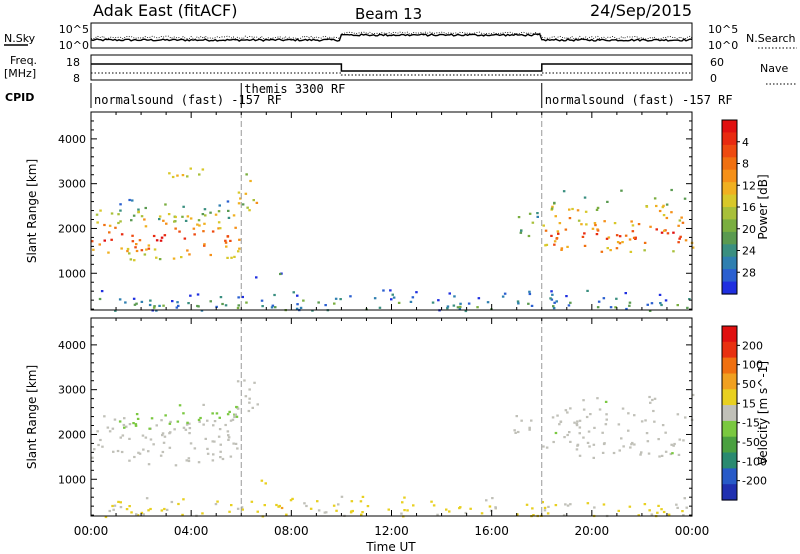 The image size is (800, 554). Describe the element at coordinates (745, 164) in the screenshot. I see `colorbar-tick-label: 8` at that location.